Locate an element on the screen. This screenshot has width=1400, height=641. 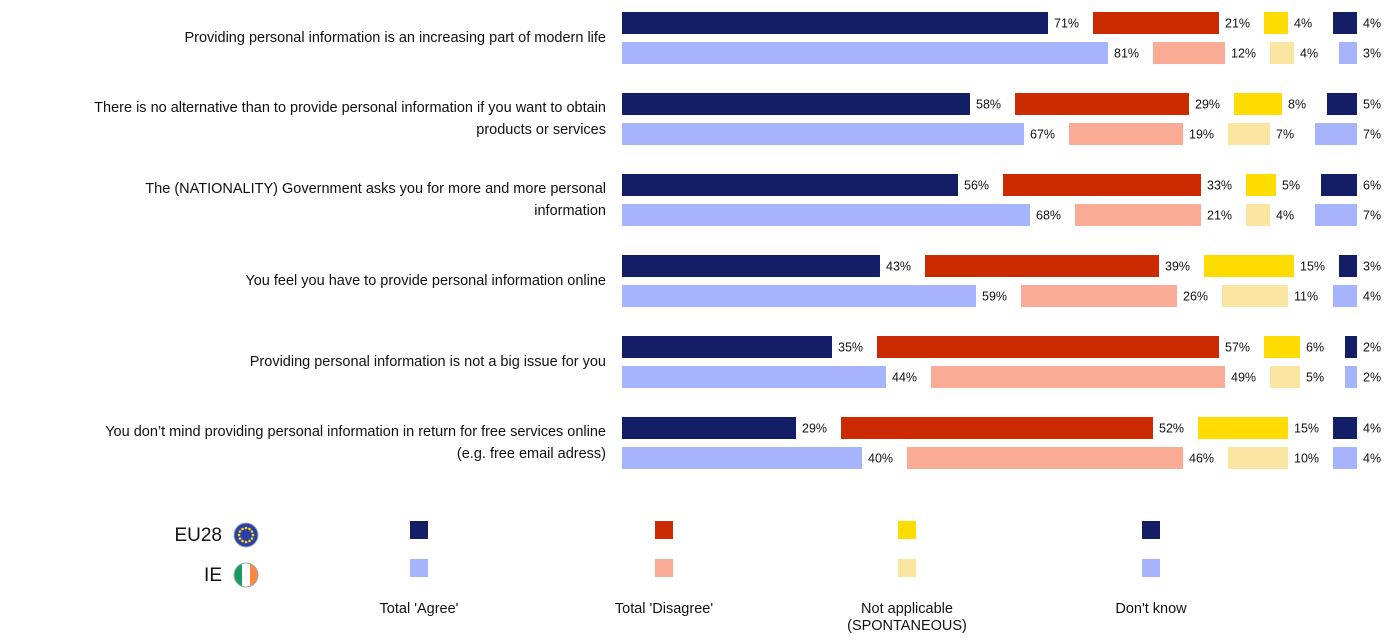
legend-label: Don't know is located at coordinates (1151, 609).